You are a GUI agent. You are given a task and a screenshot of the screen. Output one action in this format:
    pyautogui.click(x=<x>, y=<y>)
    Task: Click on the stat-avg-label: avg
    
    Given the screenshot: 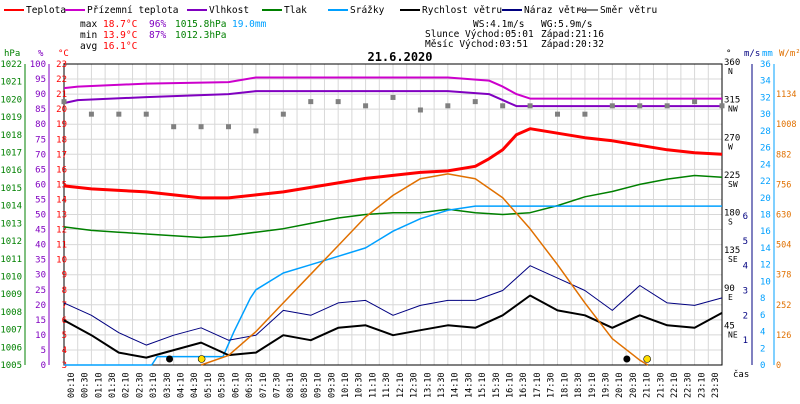 What is the action you would take?
    pyautogui.click(x=88, y=46)
    